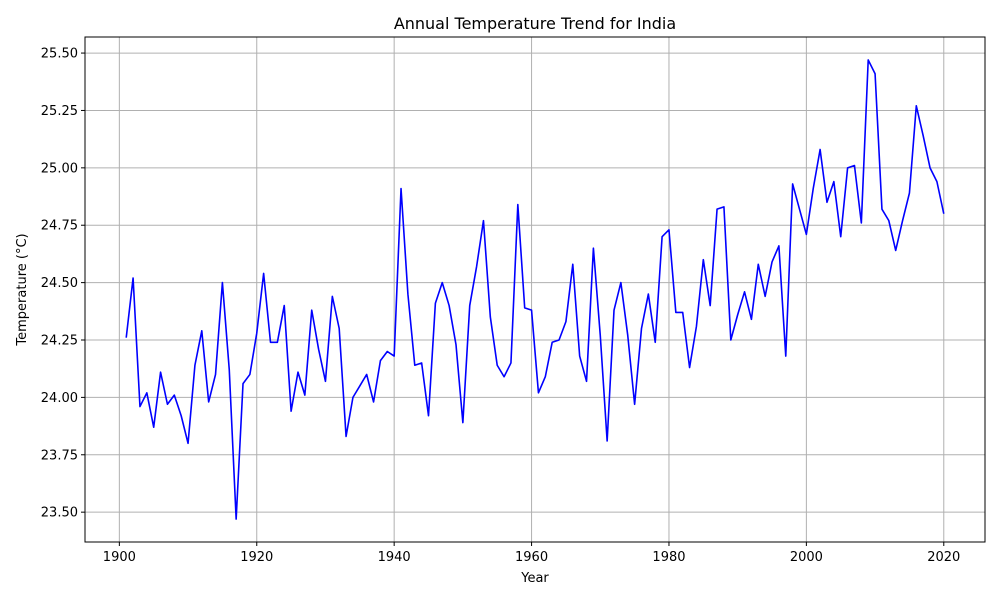  What do you see at coordinates (668, 557) in the screenshot?
I see `x-tick-label: 1980` at bounding box center [668, 557].